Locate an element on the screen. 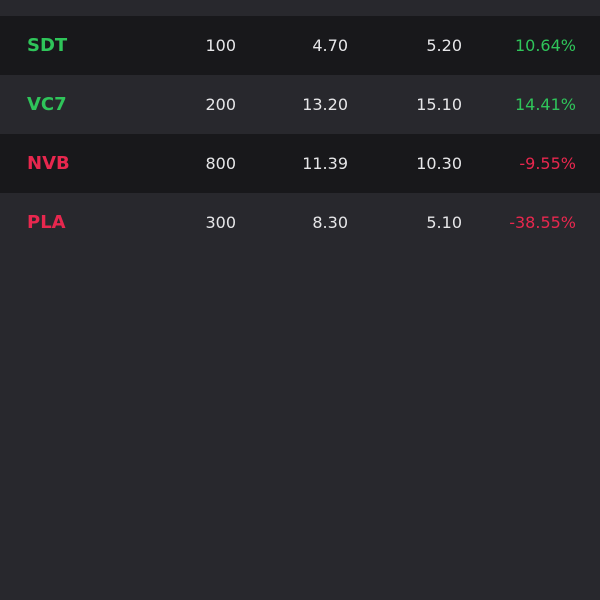 Image resolution: width=600 pixels, height=600 pixels. buy-price-cell: 4.70 is located at coordinates (330, 45).